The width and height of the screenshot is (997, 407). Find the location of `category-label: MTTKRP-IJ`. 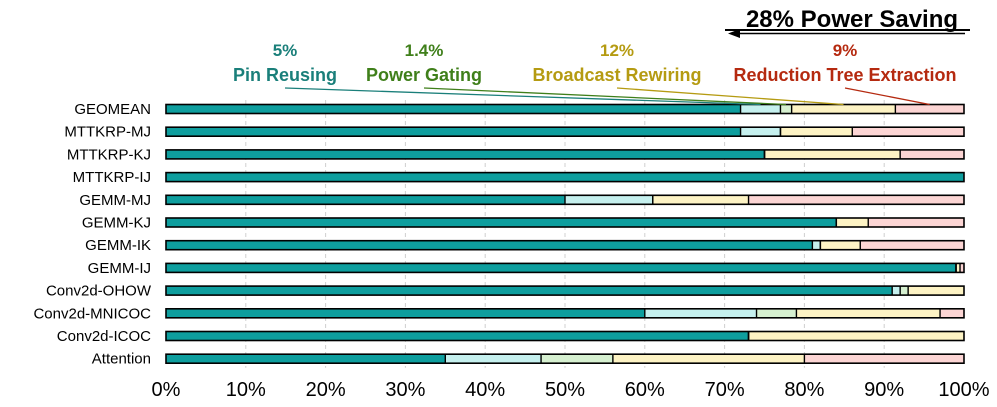

category-label: MTTKRP-IJ is located at coordinates (112, 177).